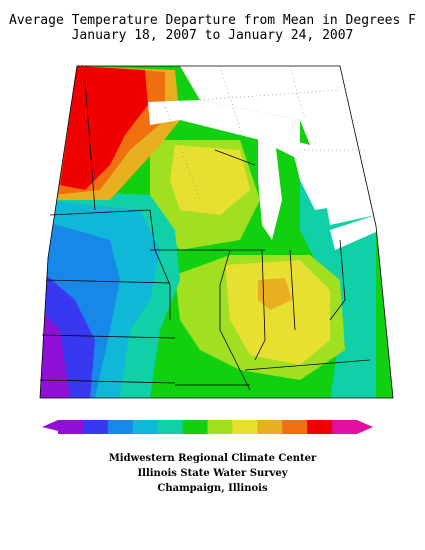 This screenshot has width=425, height=550. What do you see at coordinates (235, 157) in the screenshot?
I see `border-mi-wi` at bounding box center [235, 157].